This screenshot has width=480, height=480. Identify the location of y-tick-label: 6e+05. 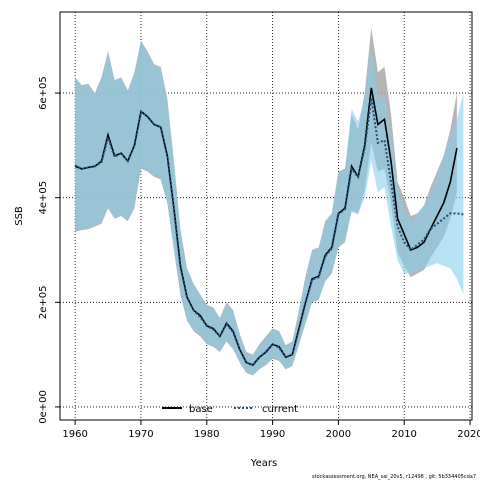
(43, 93).